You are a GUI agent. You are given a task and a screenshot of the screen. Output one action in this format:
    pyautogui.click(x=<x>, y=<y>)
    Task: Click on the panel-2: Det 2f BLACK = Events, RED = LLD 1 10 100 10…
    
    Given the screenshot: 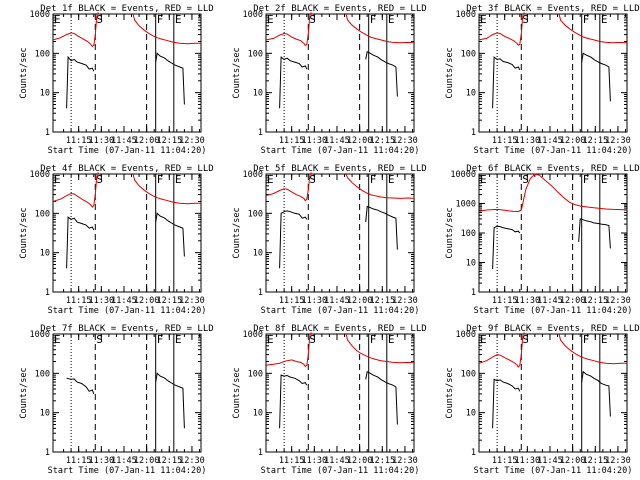 What is the action you would take?
    pyautogui.click(x=329, y=80)
    